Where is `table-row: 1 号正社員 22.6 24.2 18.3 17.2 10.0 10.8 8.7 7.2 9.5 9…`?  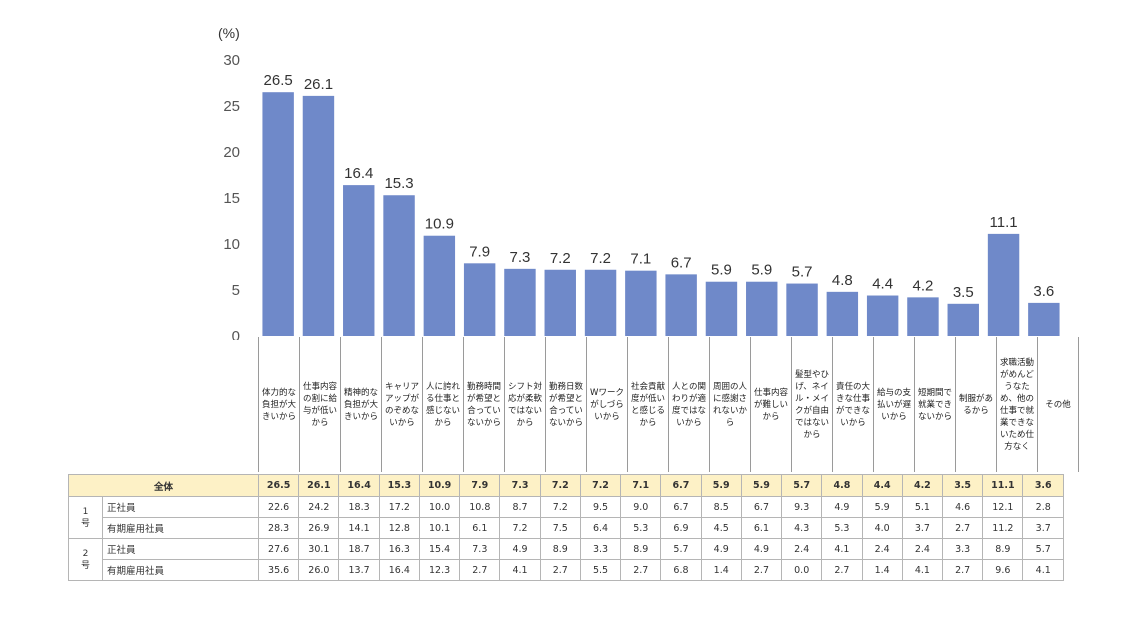
table-row: 1 号正社員 22.6 24.2 18.3 17.2 10.0 10.8 8.7 7.2 9.5 9… is located at coordinates (566, 517).